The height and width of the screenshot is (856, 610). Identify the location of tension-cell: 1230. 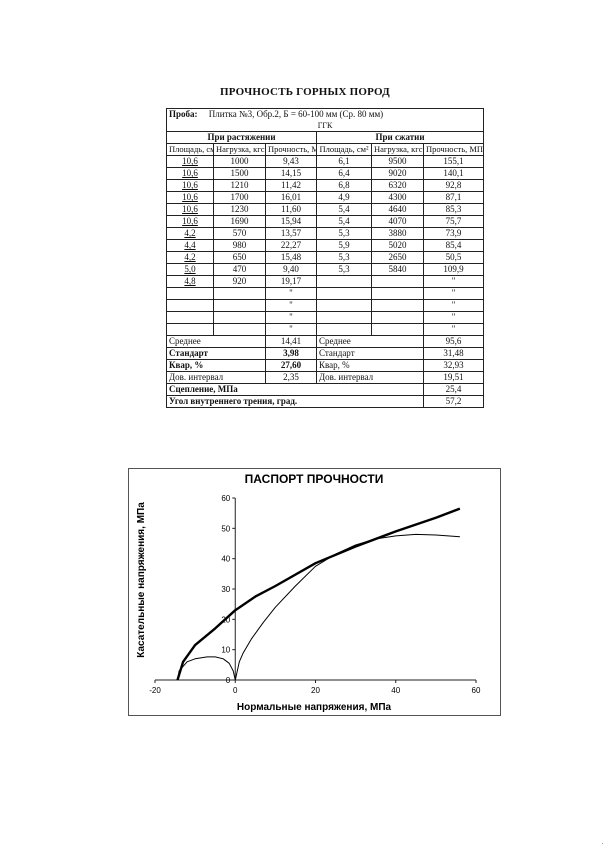
(239, 209).